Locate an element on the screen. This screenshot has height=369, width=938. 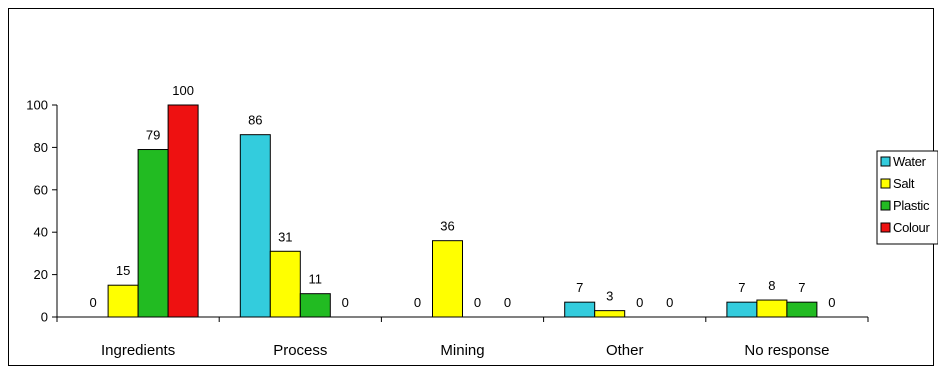
y-tick-label: 60 is located at coordinates (41, 189).